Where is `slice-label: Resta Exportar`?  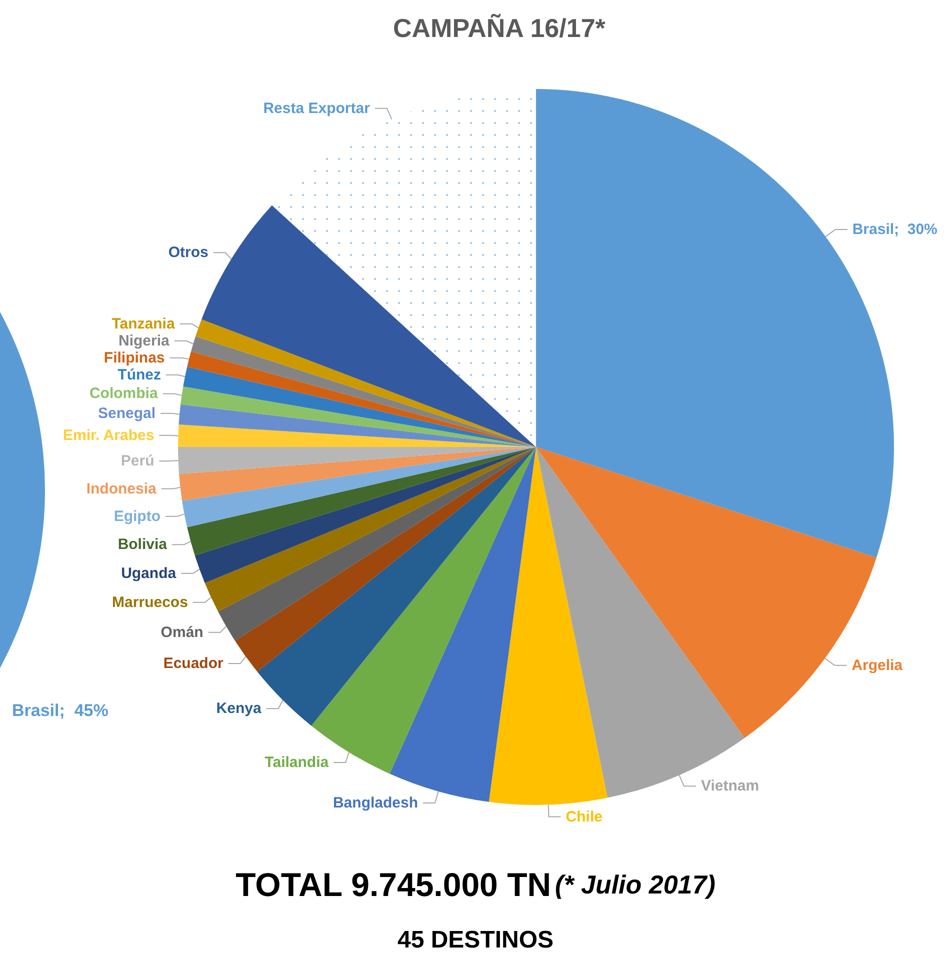 slice-label: Resta Exportar is located at coordinates (316, 108).